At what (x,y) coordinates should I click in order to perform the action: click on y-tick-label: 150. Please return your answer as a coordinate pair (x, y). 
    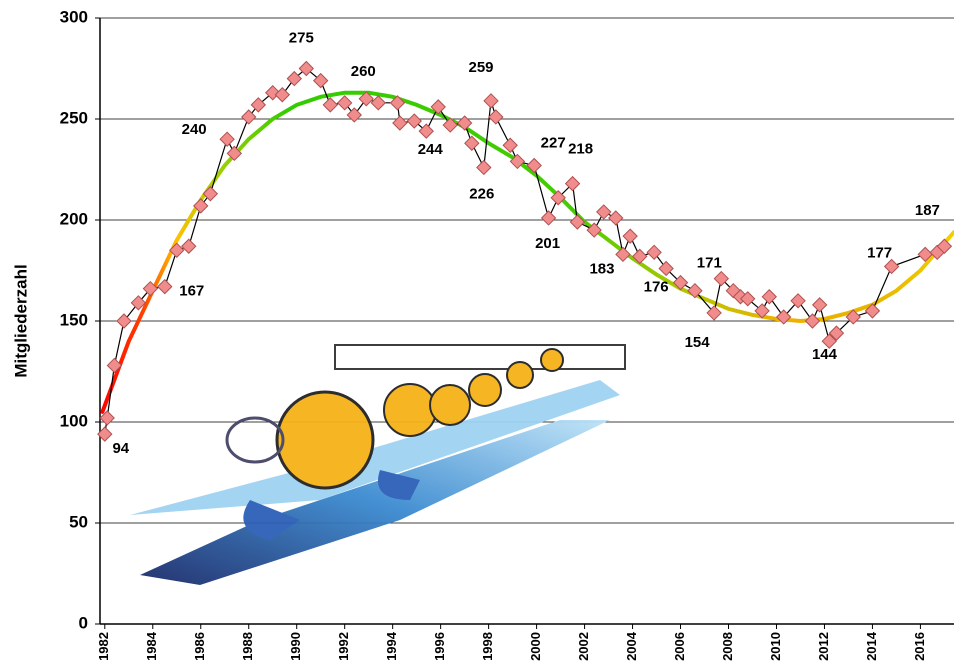
    Looking at the image, I should click on (74, 319).